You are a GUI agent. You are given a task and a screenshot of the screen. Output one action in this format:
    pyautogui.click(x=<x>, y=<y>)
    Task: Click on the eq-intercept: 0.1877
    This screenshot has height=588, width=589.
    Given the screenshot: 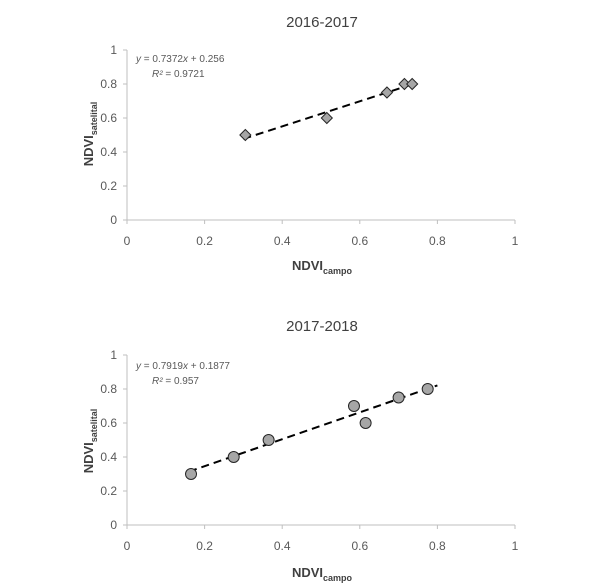 What is the action you would take?
    pyautogui.click(x=214, y=366)
    